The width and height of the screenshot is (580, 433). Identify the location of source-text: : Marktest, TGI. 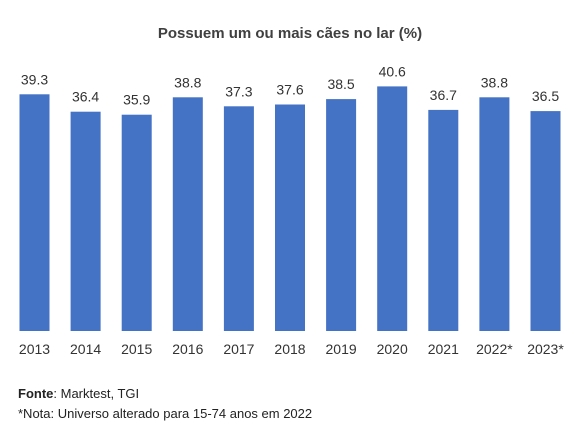
(96, 393).